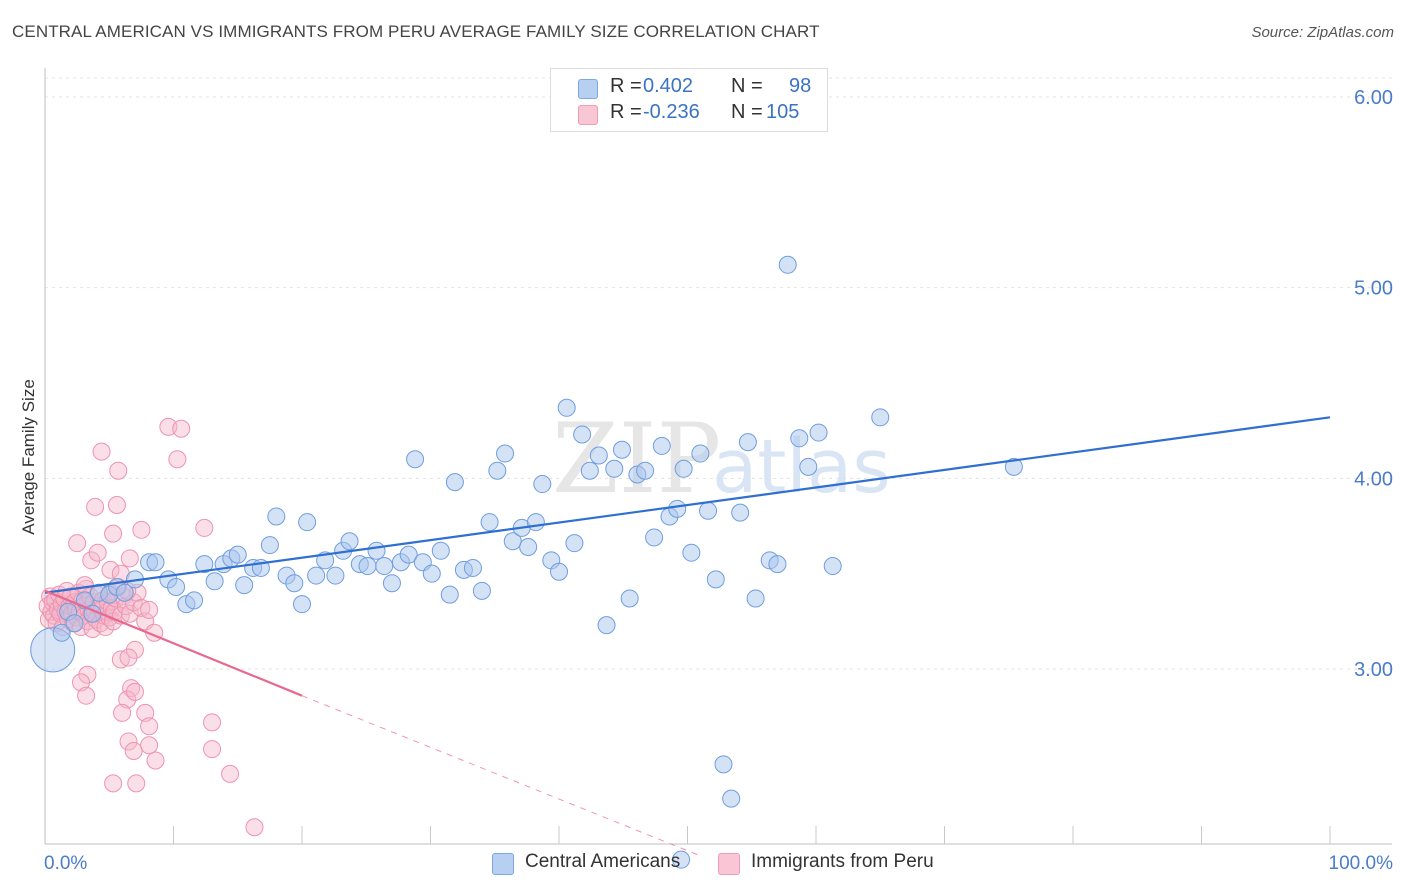 The image size is (1406, 892). Describe the element at coordinates (800, 86) in the screenshot. I see `n-value: 98` at that location.